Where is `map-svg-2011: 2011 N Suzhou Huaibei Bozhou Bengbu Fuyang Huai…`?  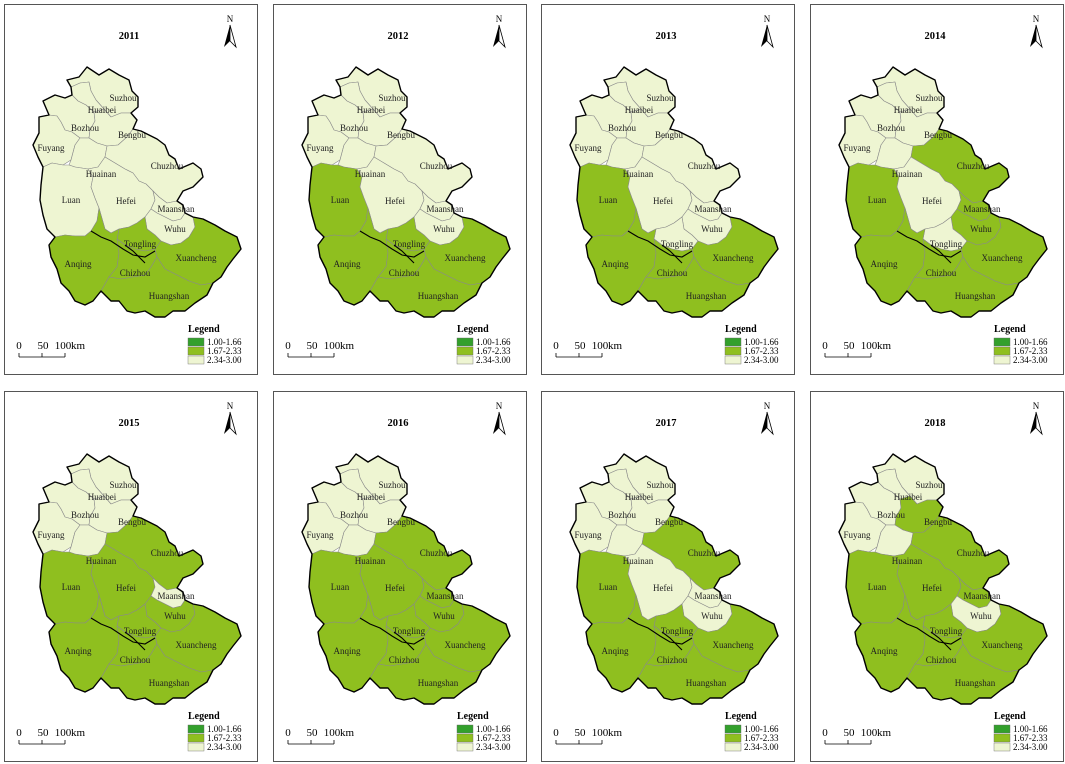
map-svg-2011: 2011 N Suzhou Huaibei Bozhou Bengbu Fuyang Huai… is located at coordinates (129, 189).